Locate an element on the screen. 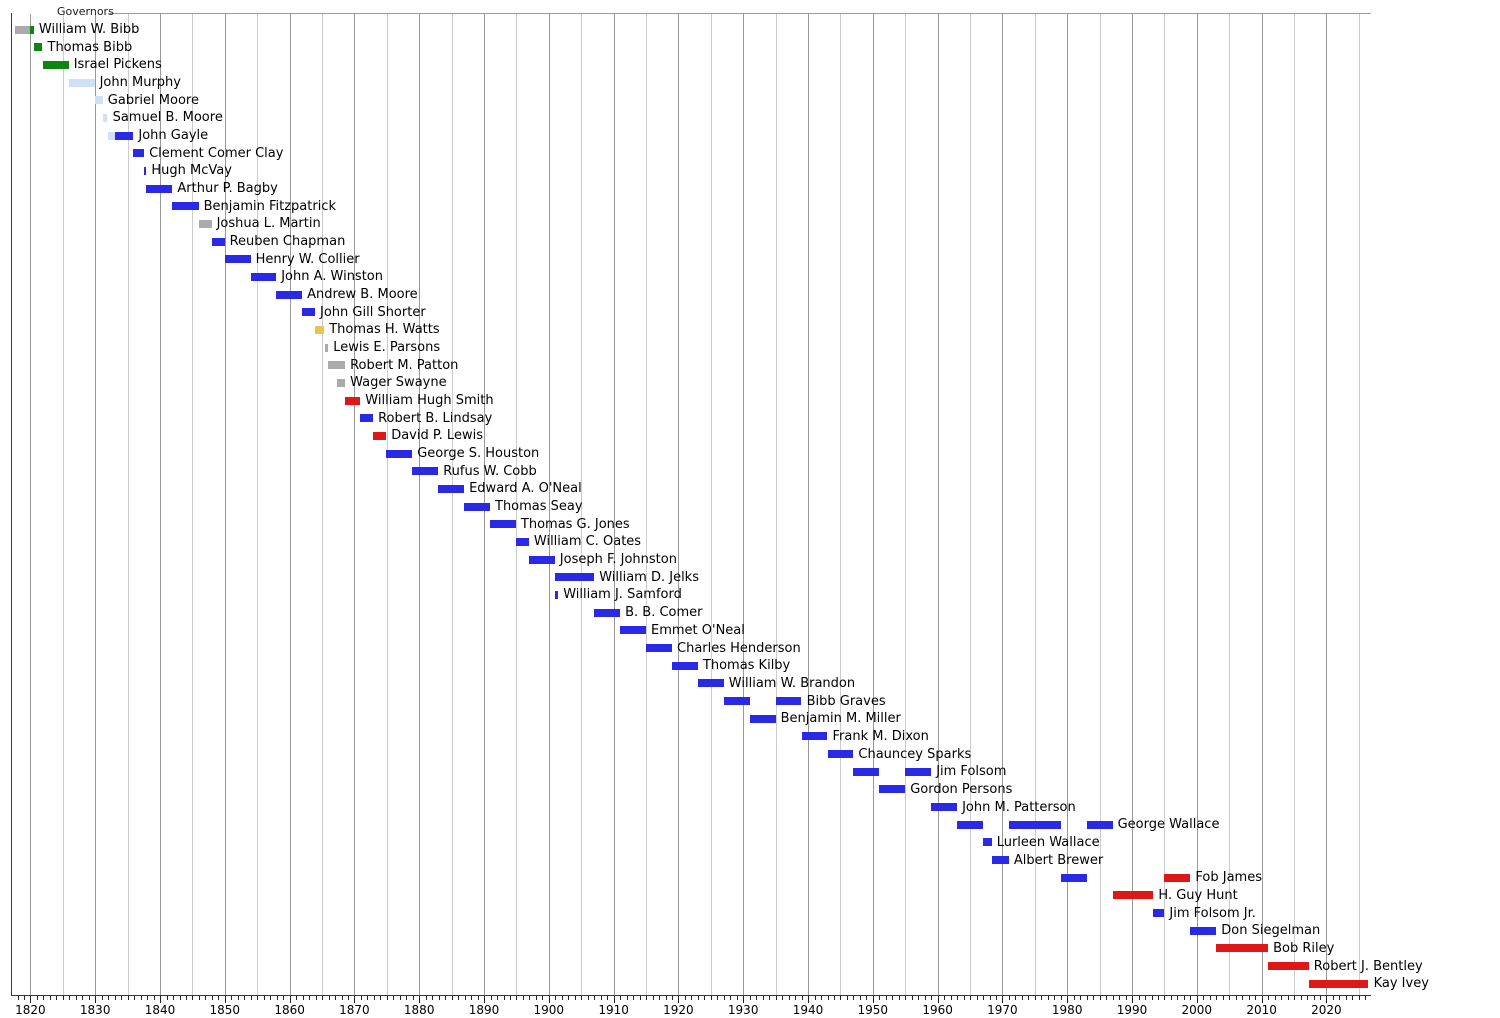 The width and height of the screenshot is (1500, 1018). governor-label: Bibb Graves is located at coordinates (846, 701).